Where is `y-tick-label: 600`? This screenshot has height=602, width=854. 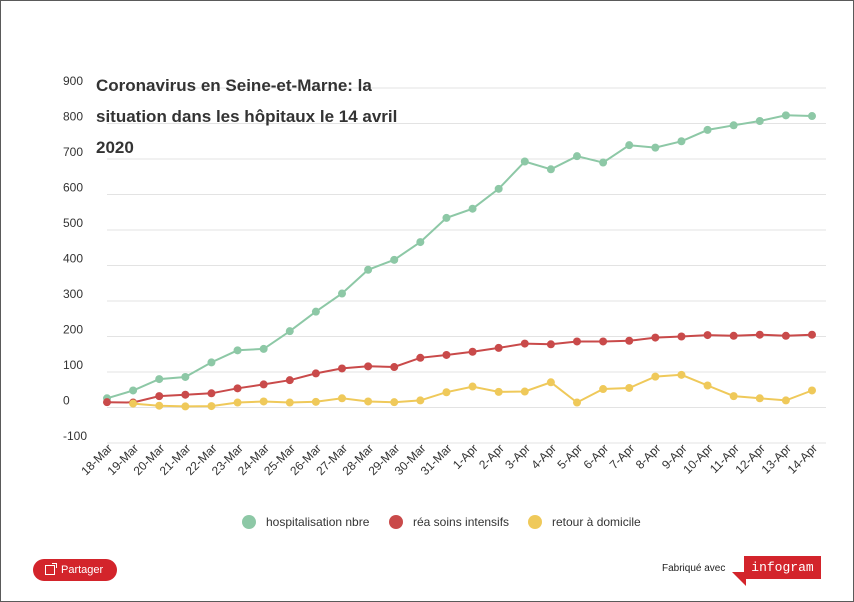 y-tick-label: 600 is located at coordinates (73, 188).